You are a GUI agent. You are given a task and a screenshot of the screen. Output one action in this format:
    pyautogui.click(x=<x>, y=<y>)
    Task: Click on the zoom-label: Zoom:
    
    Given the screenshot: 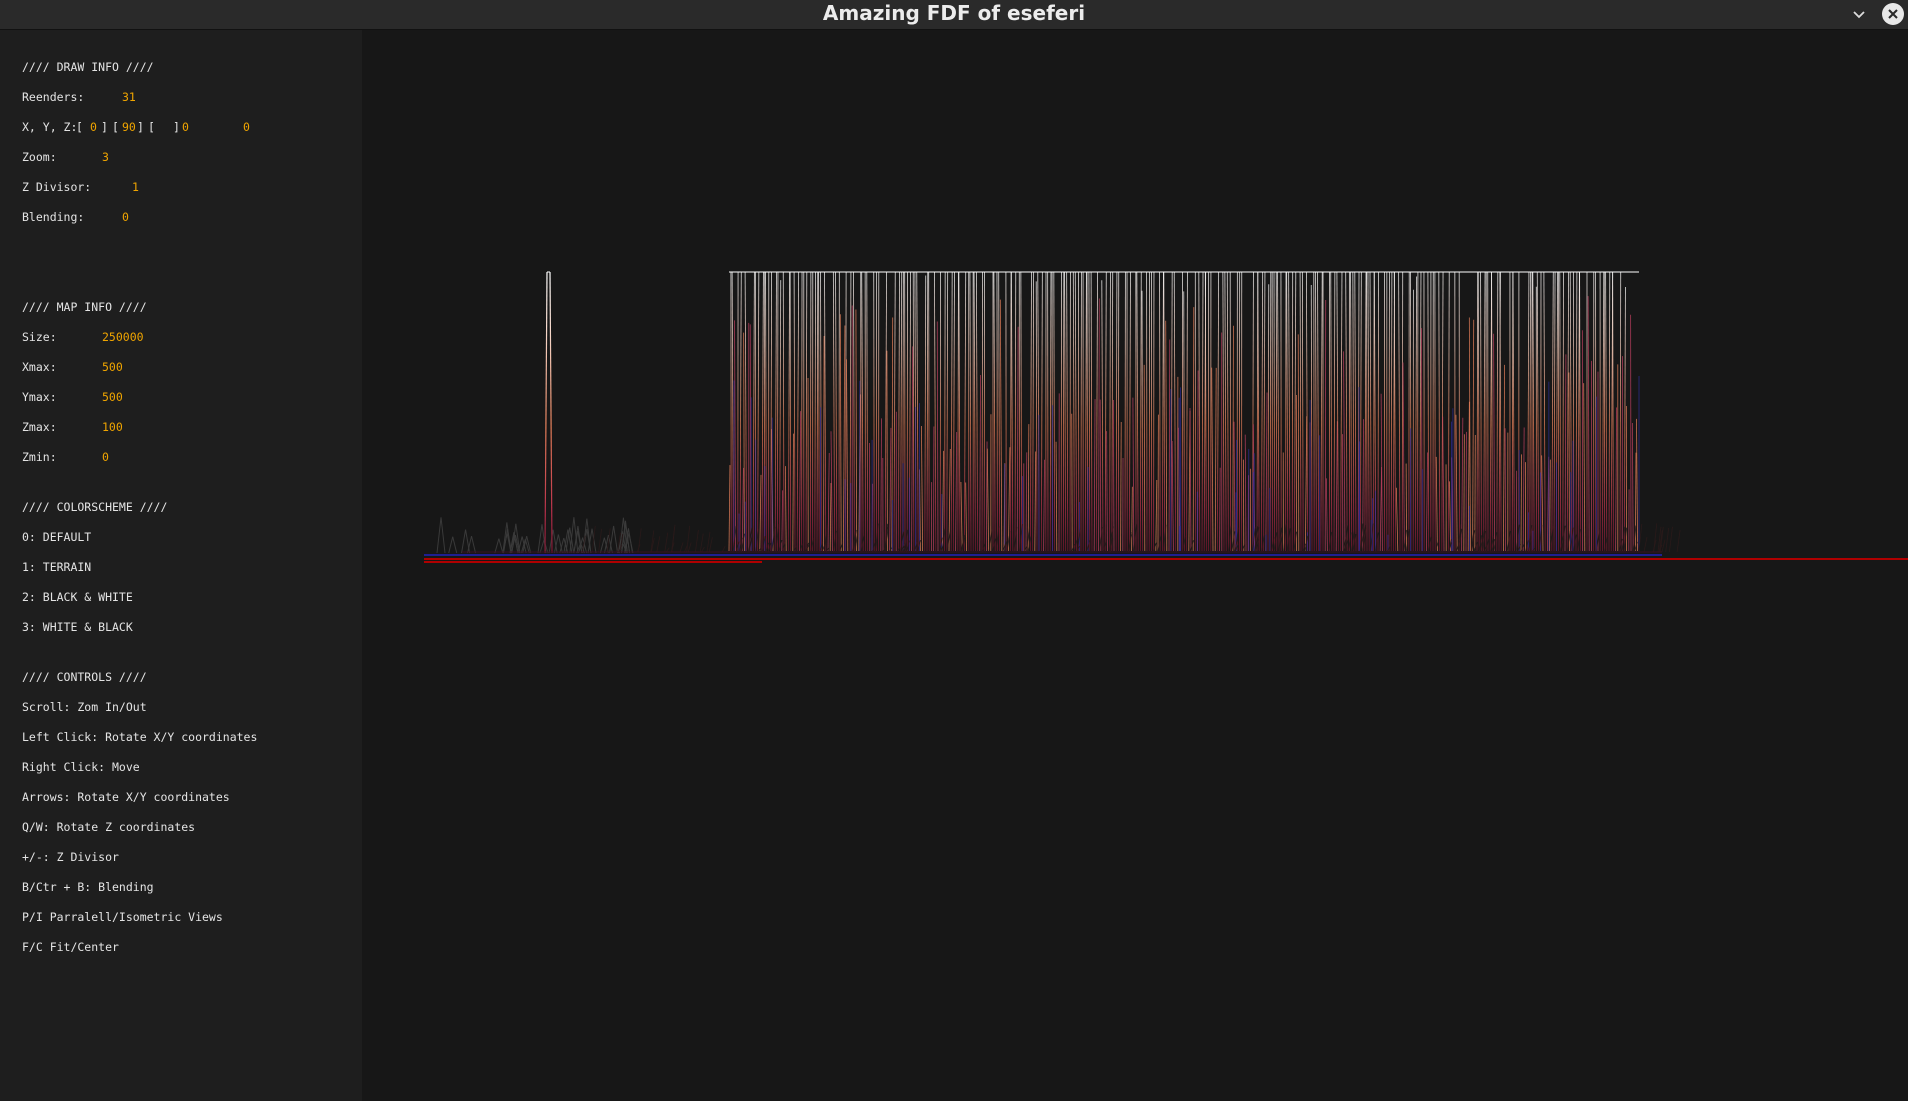 What is the action you would take?
    pyautogui.click(x=39, y=157)
    